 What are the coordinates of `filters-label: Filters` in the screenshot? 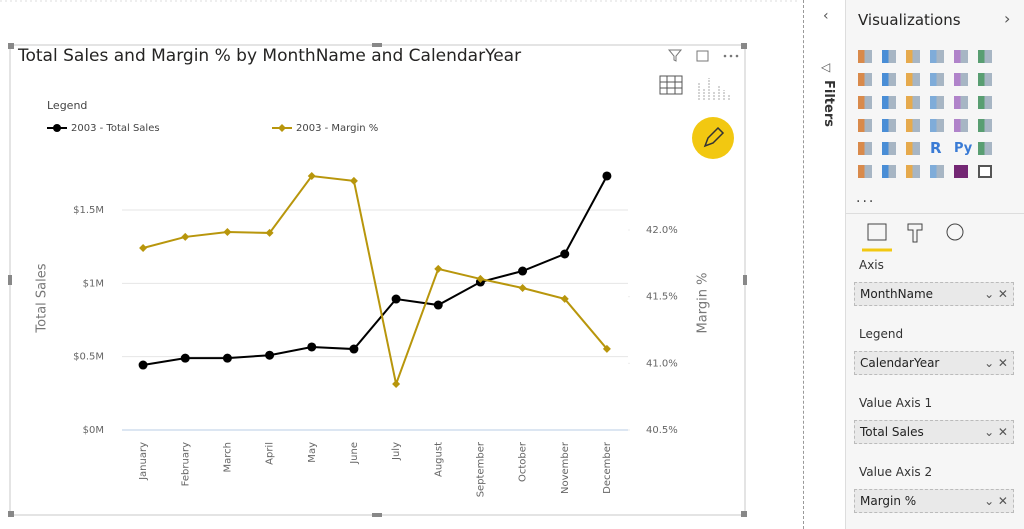 It's located at (828, 103).